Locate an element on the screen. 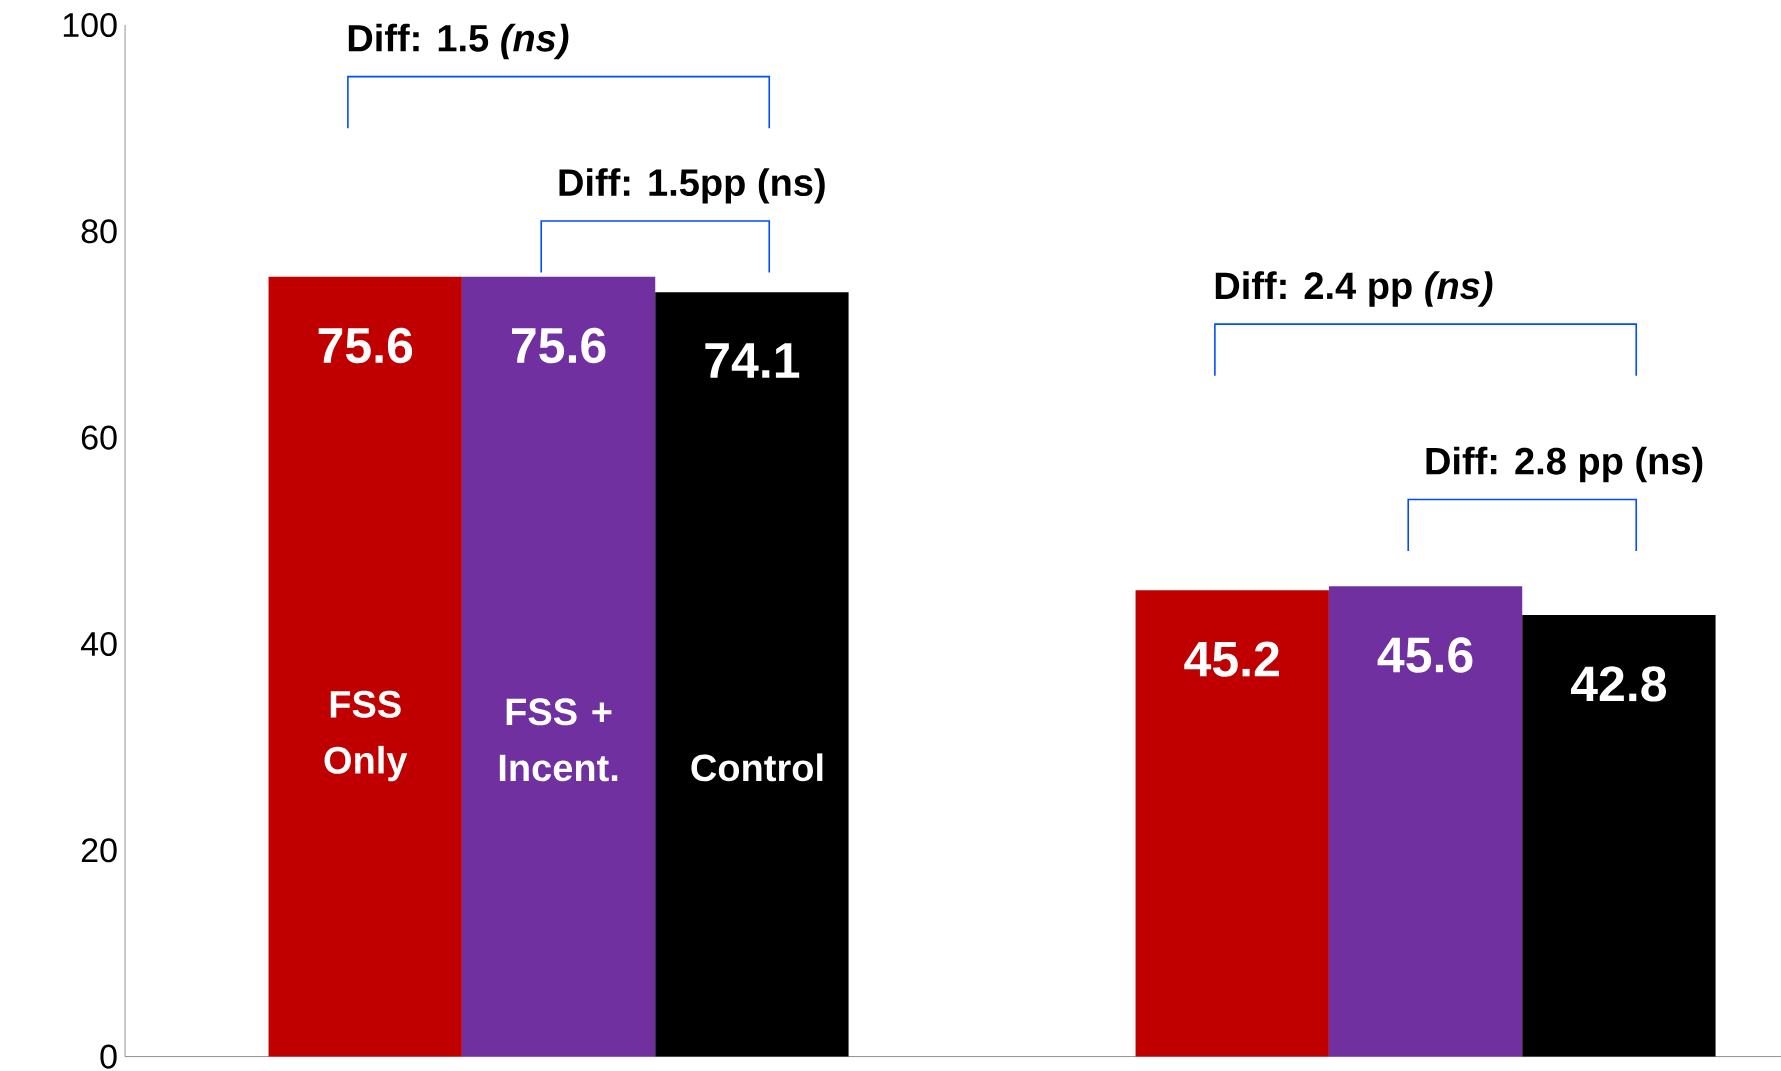  y-tick-label: 80 is located at coordinates (99, 231).